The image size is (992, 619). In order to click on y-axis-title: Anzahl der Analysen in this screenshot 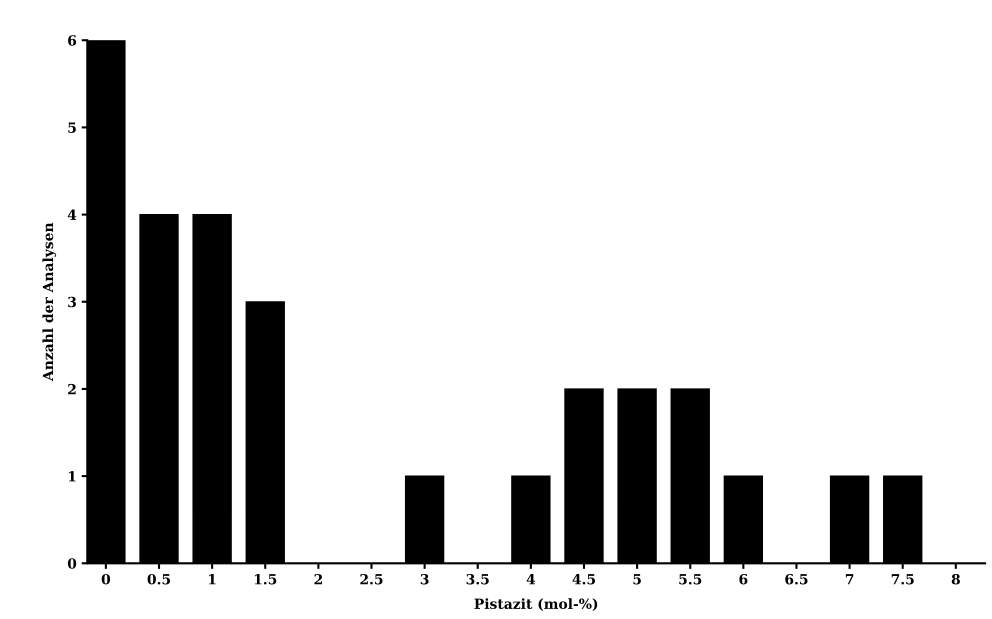, I will do `click(49, 302)`.